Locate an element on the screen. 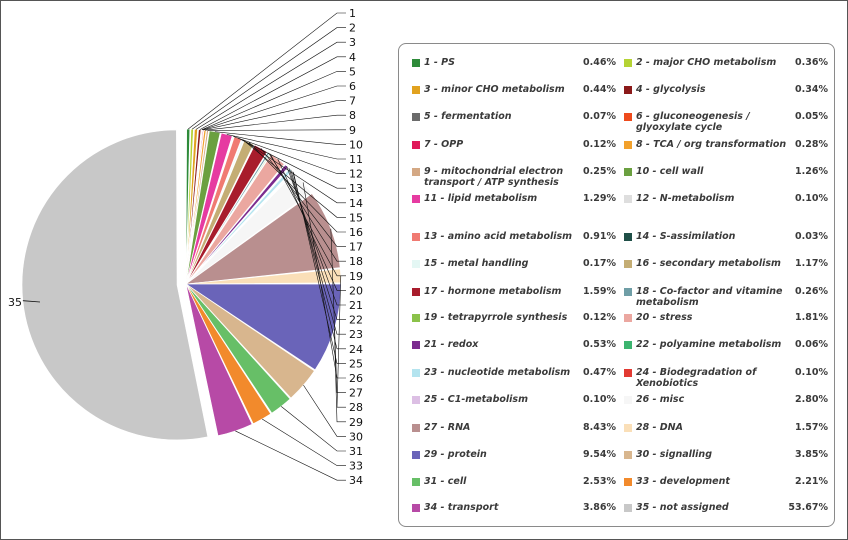 The height and width of the screenshot is (540, 848). slice-label-25: 25 is located at coordinates (356, 363).